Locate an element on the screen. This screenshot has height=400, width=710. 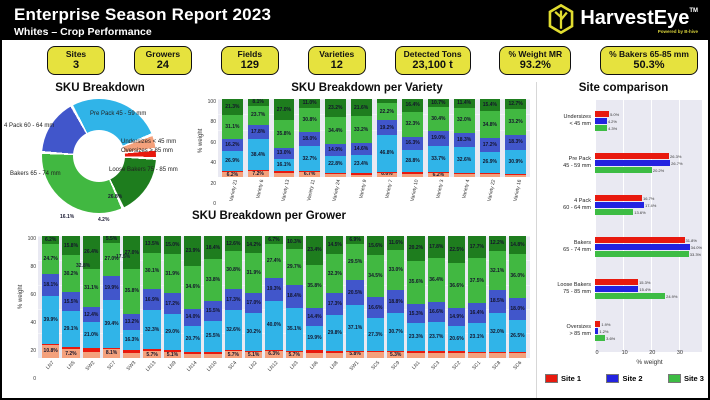
bar-segment: 19.2% is located at coordinates (387, 128).